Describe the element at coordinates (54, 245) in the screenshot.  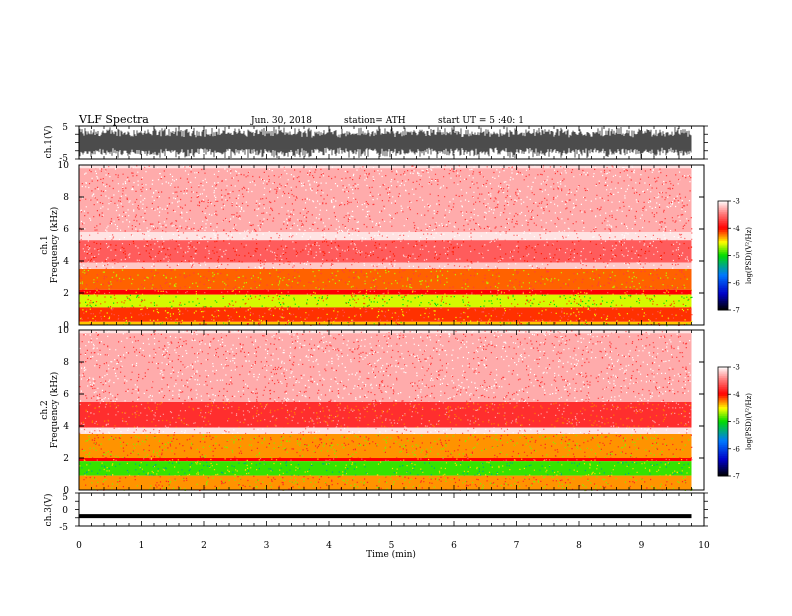
I see `ch1-spectrogram-ylabel: Frequency (kHz)` at that location.